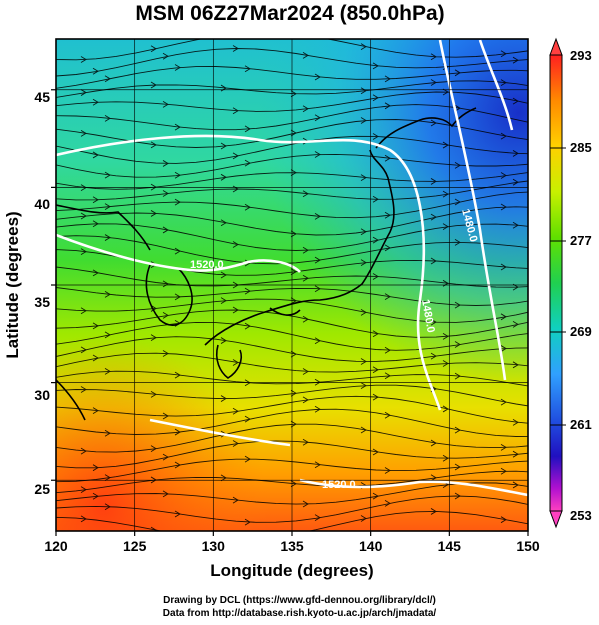  I want to click on contour-label-1520-south: 1520.0, so click(339, 485).